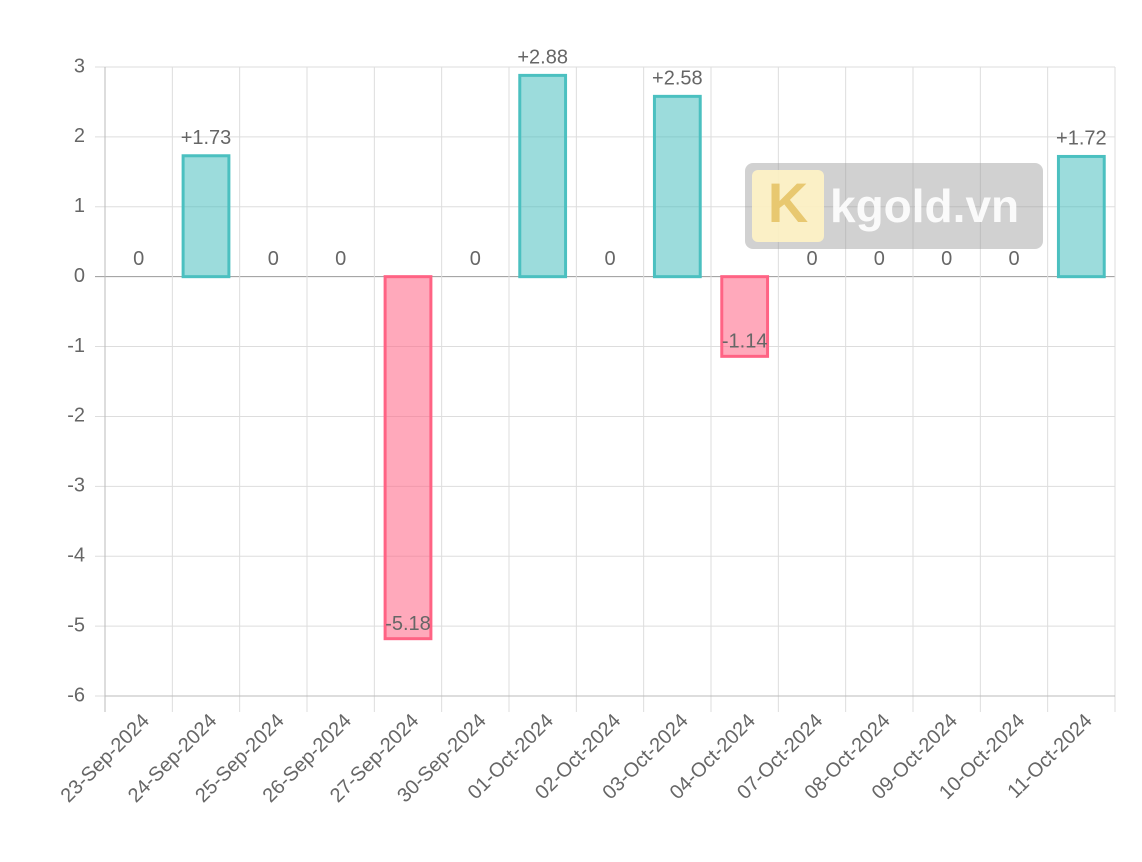 The height and width of the screenshot is (862, 1142). I want to click on value-label: +1.72, so click(1081, 139).